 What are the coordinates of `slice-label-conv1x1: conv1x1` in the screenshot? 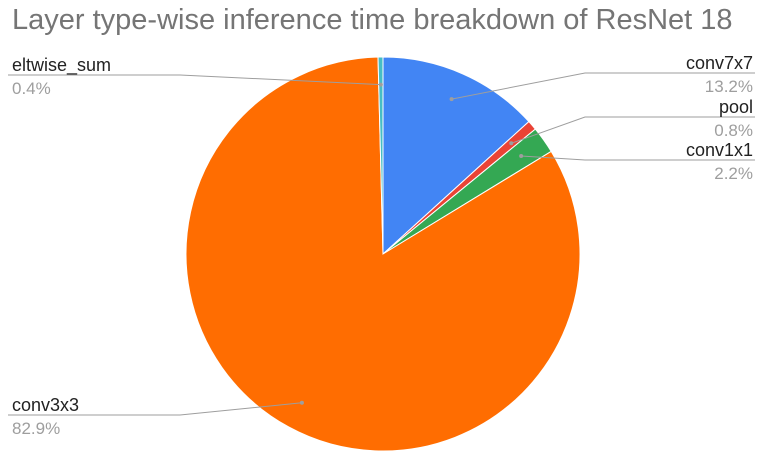 It's located at (719, 150).